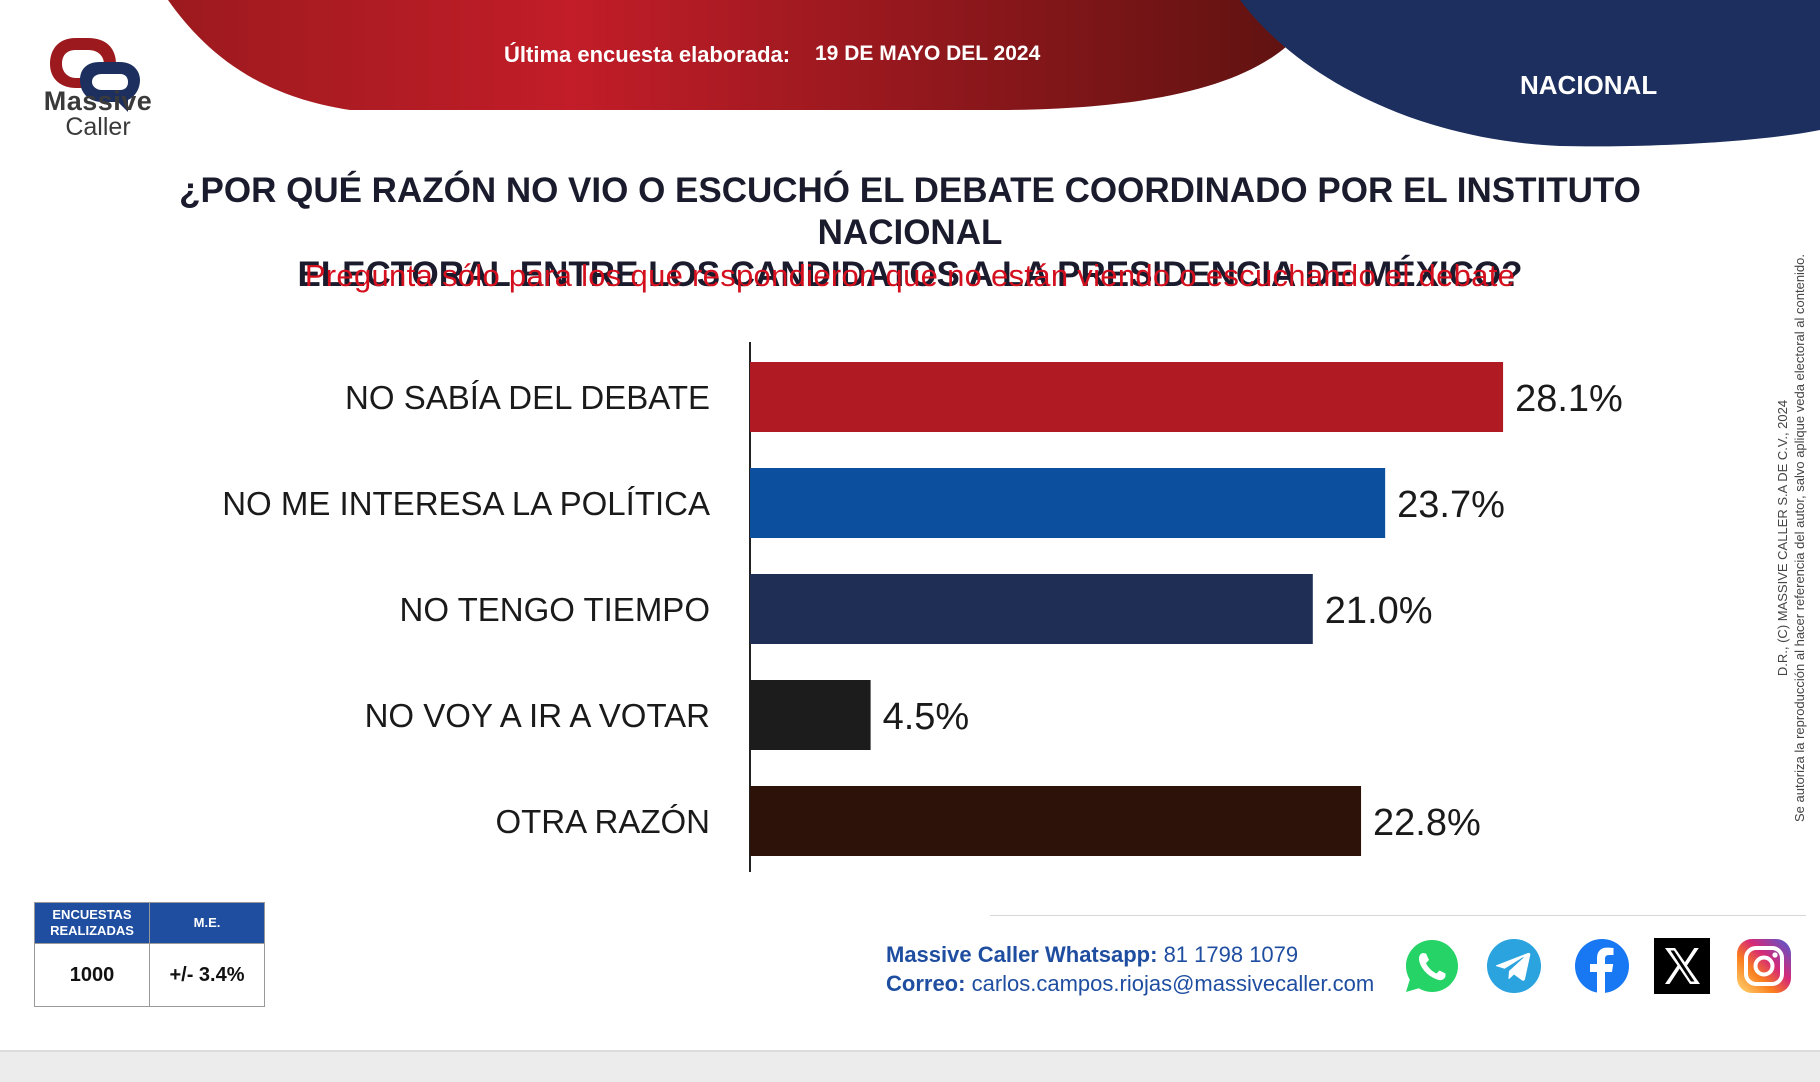 The height and width of the screenshot is (1082, 1820). What do you see at coordinates (1173, 983) in the screenshot?
I see `email-address: carlos.campos.riojas@massivecaller.com` at bounding box center [1173, 983].